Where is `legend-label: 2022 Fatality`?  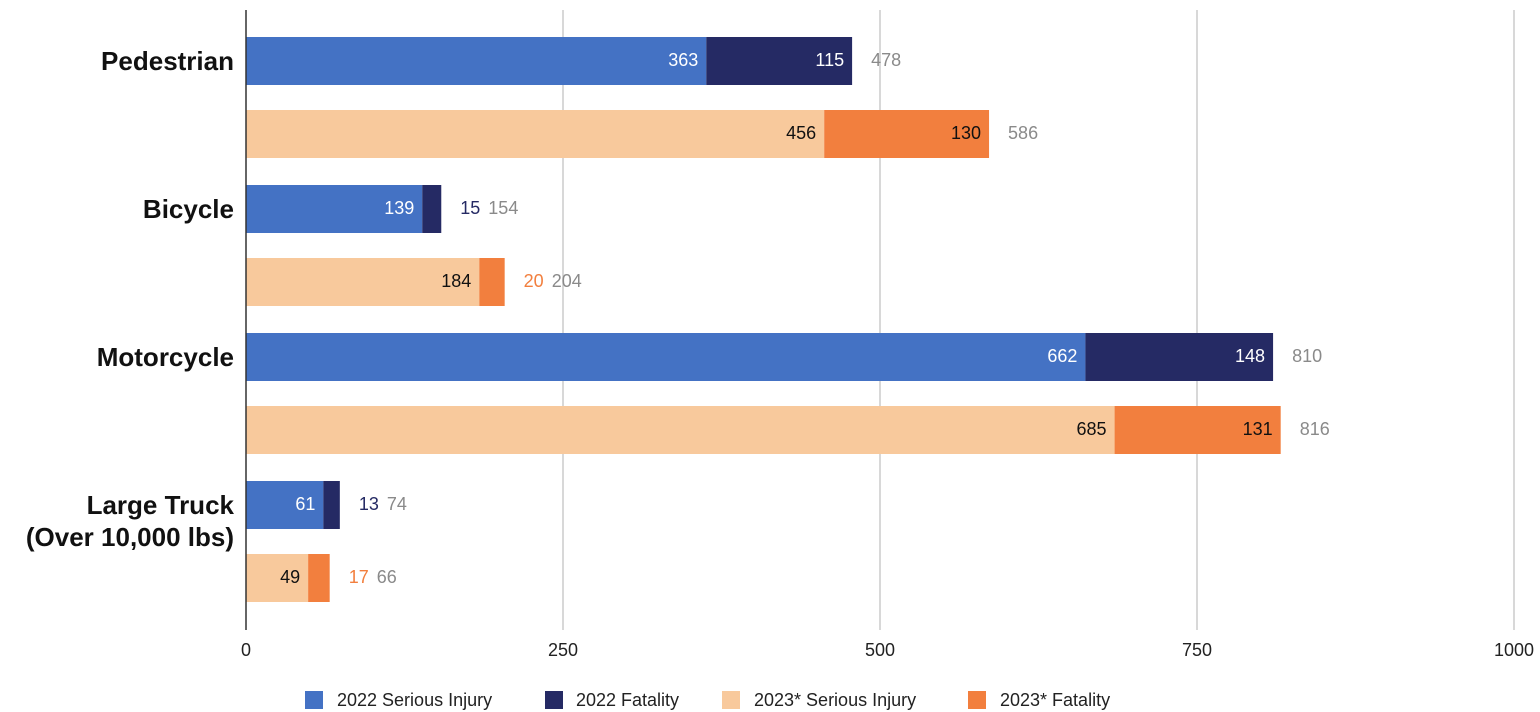 legend-label: 2022 Fatality is located at coordinates (627, 700).